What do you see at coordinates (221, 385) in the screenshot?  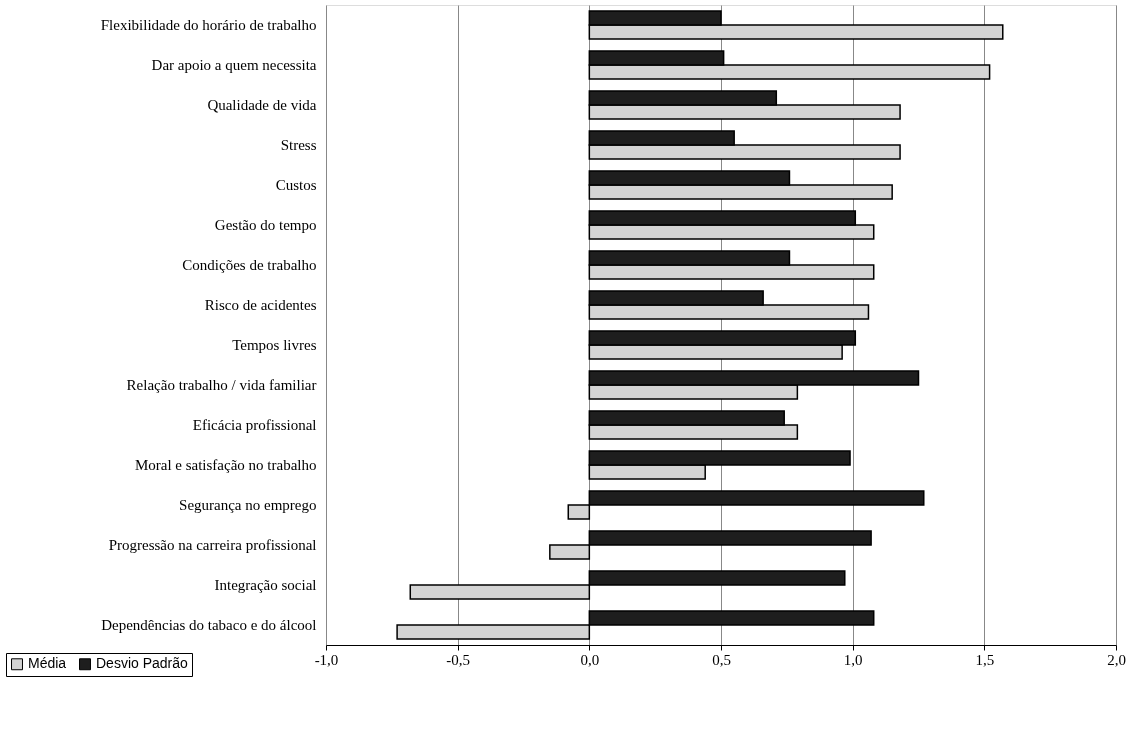 I see `y-tick-label: Relação trabalho / vida familiar` at bounding box center [221, 385].